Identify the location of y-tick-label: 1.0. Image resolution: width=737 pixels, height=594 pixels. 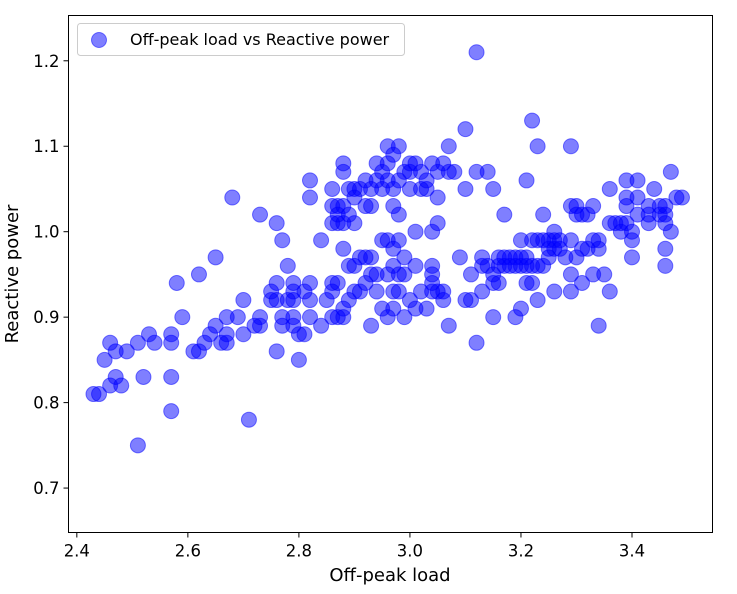
(46, 232).